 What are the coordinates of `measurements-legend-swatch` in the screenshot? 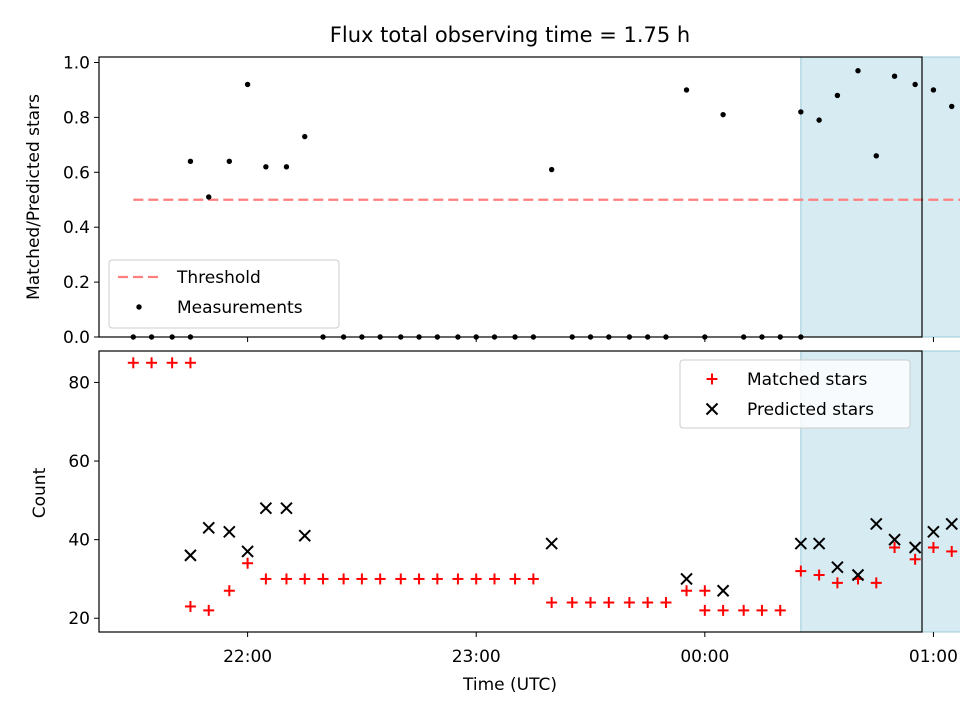 It's located at (139, 307).